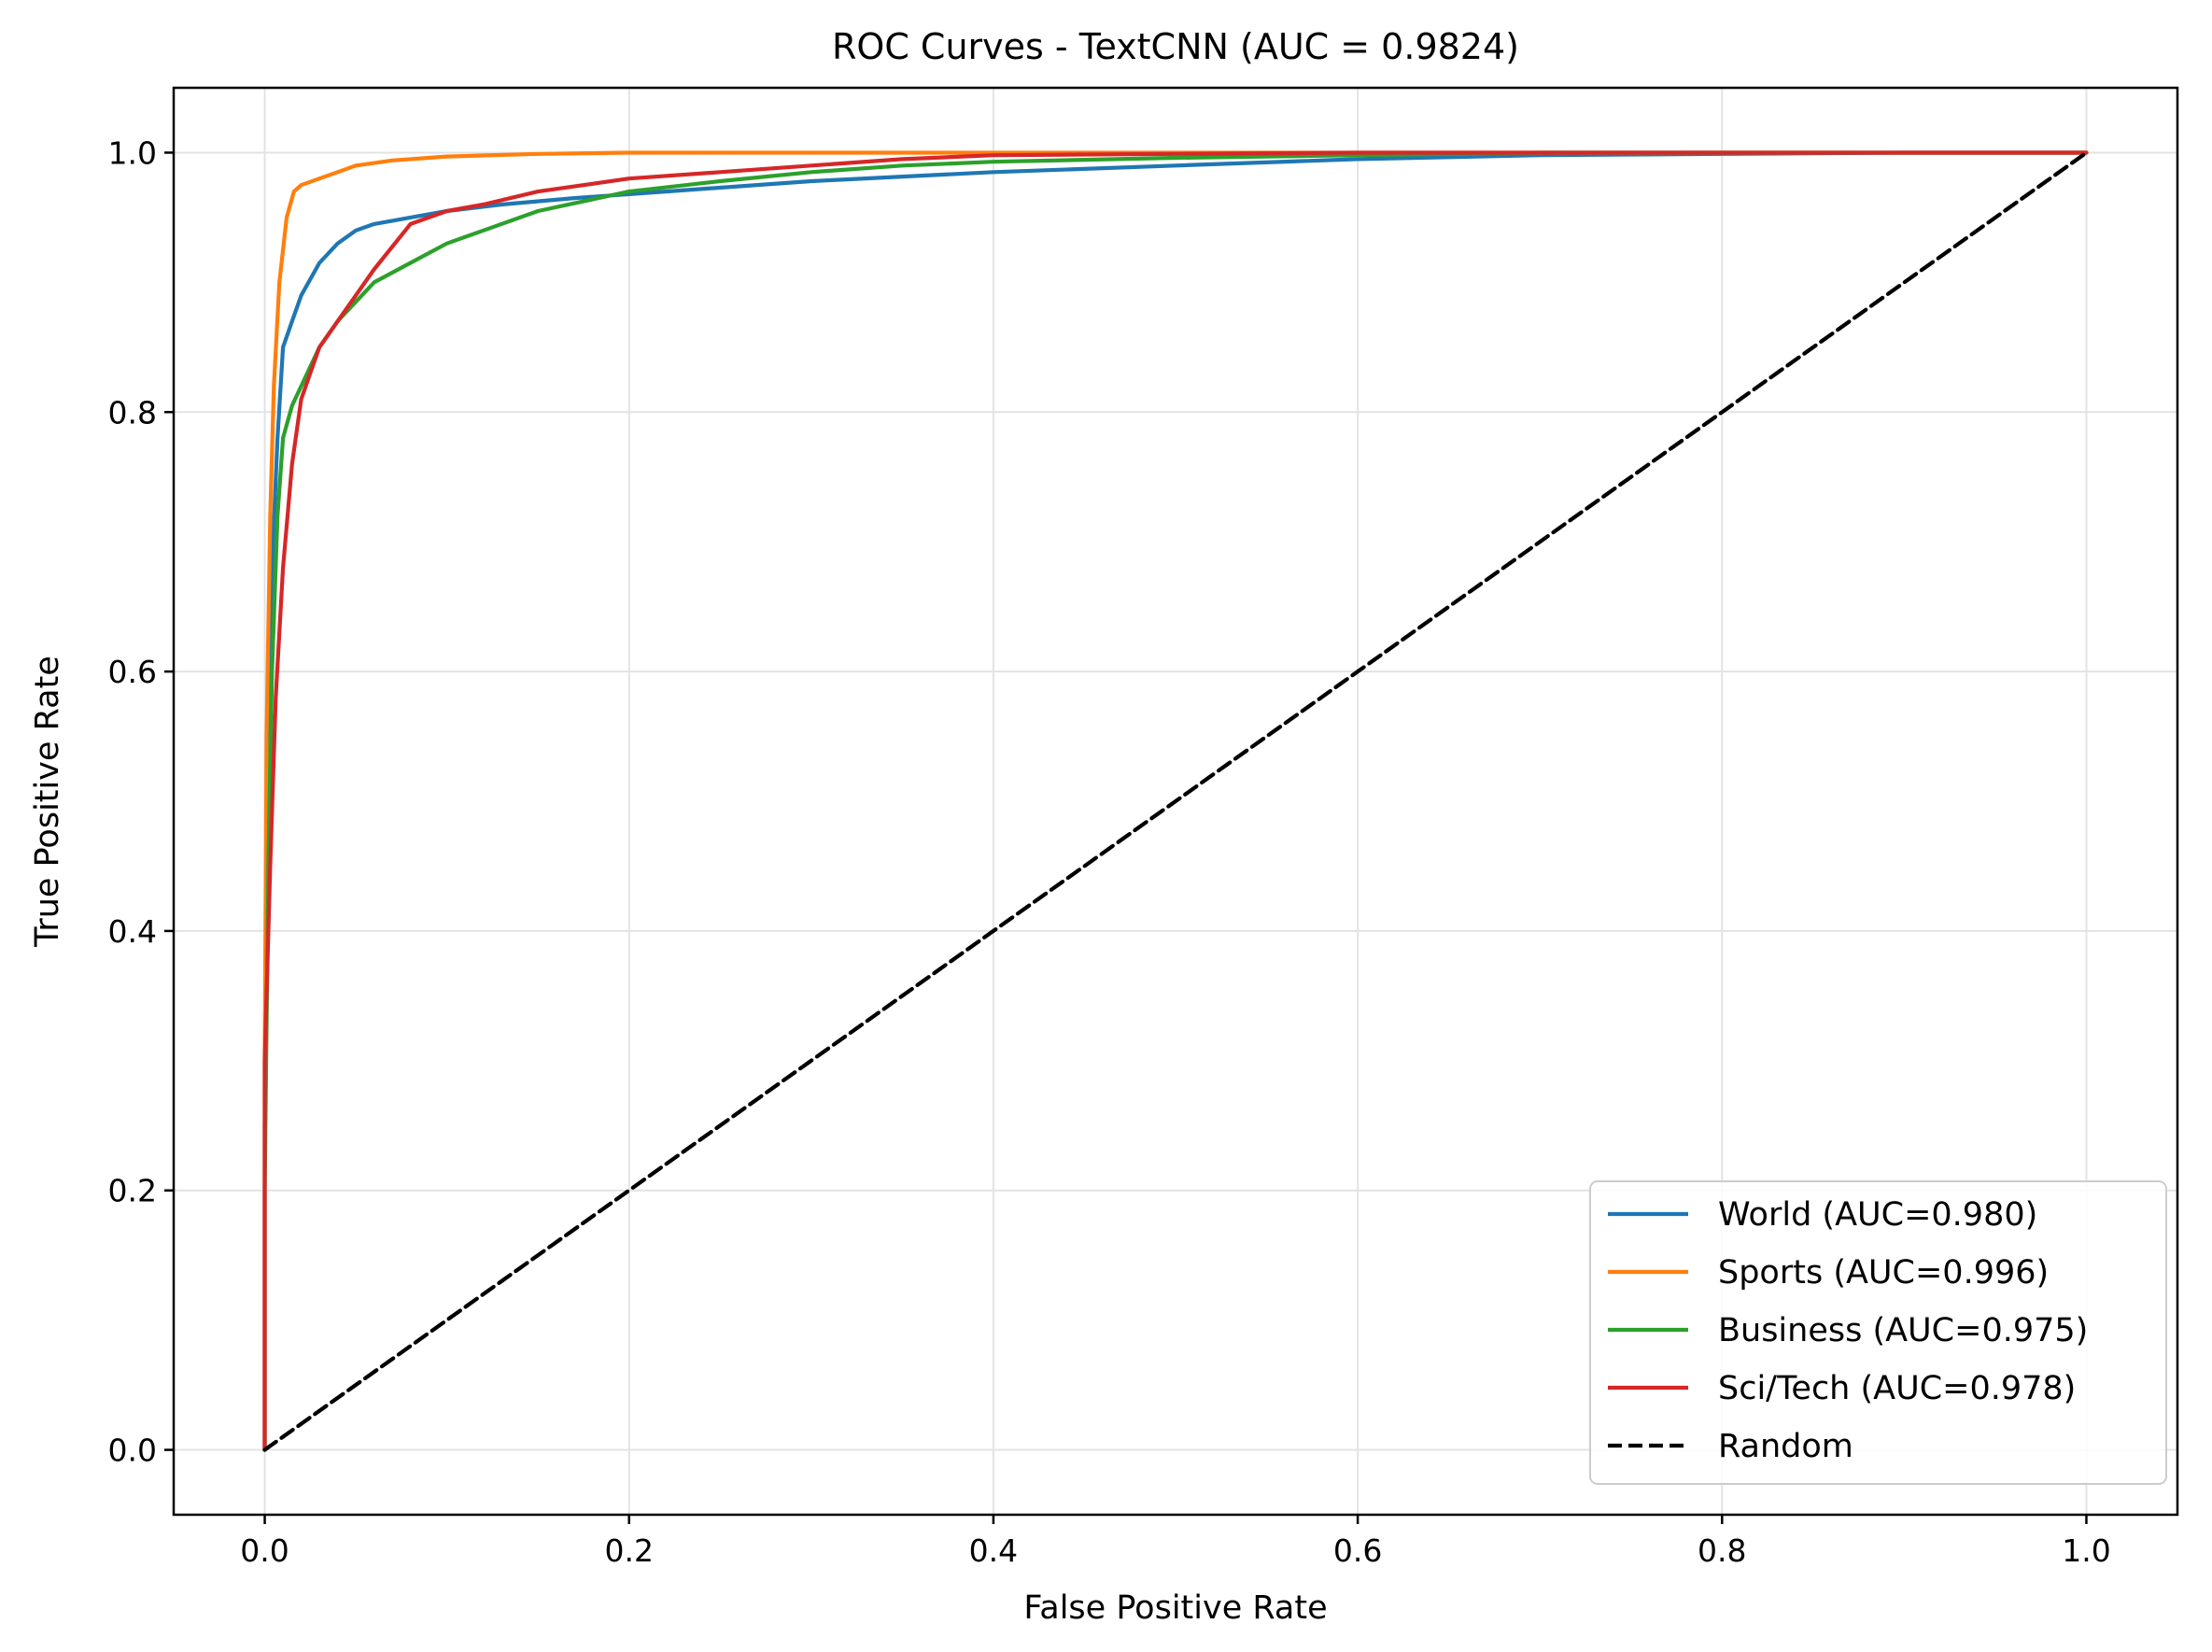  Describe the element at coordinates (1175, 1608) in the screenshot. I see `x-axis-label: False Positive Rate` at that location.